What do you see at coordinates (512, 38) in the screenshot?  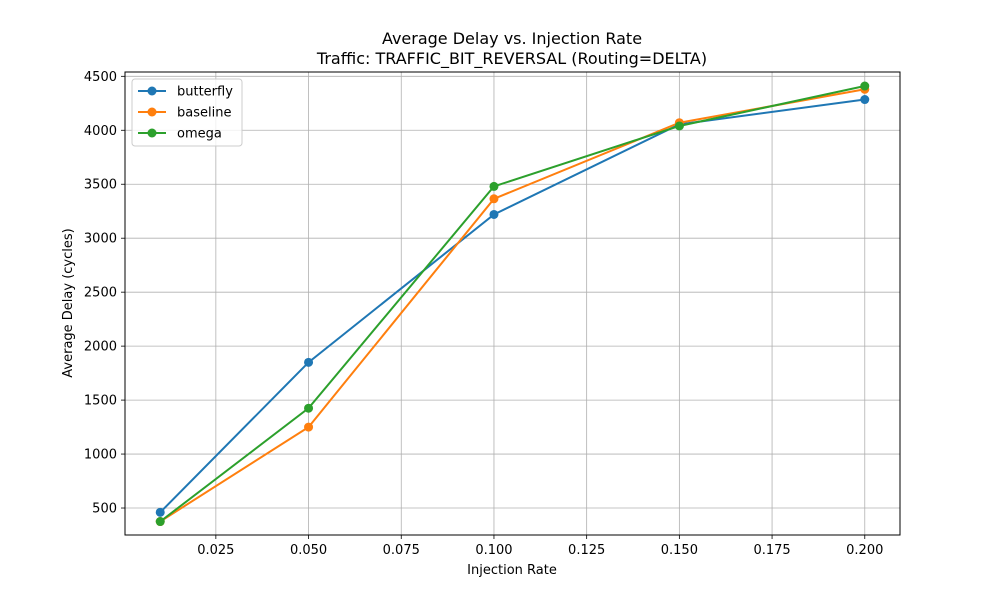 I see `chart-title: Average Delay vs. Injection Rate` at bounding box center [512, 38].